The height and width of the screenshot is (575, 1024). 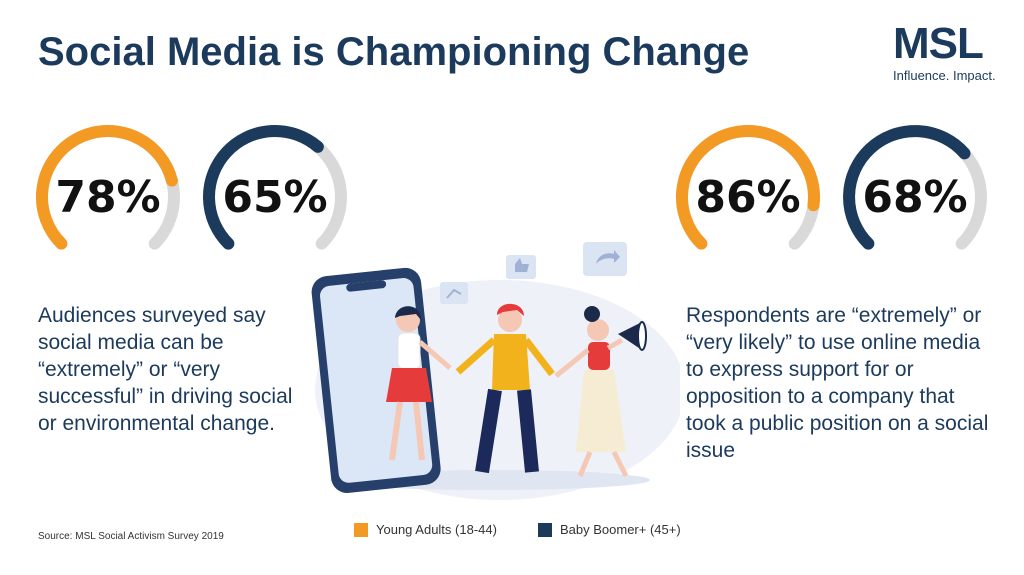 What do you see at coordinates (454, 293) in the screenshot?
I see `share-icon` at bounding box center [454, 293].